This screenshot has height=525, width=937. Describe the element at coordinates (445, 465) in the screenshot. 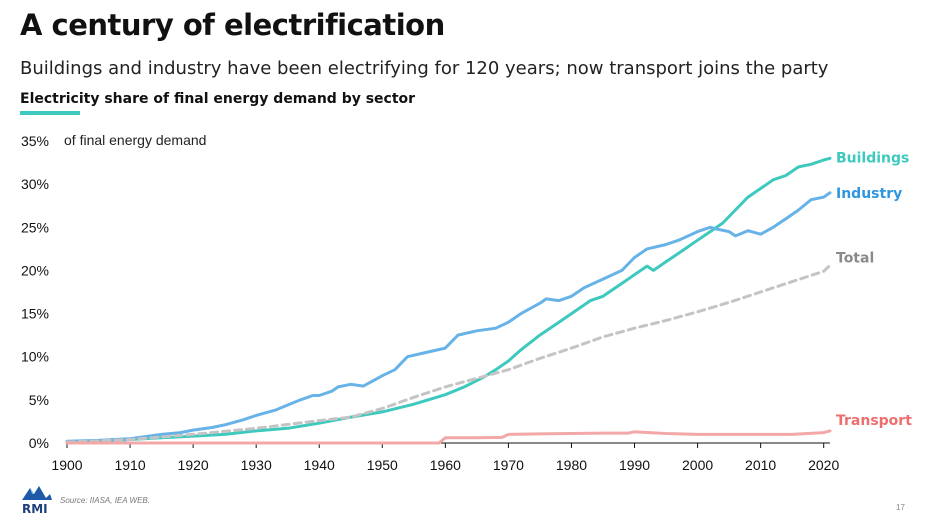

I see `x-tick-label: 1960` at that location.